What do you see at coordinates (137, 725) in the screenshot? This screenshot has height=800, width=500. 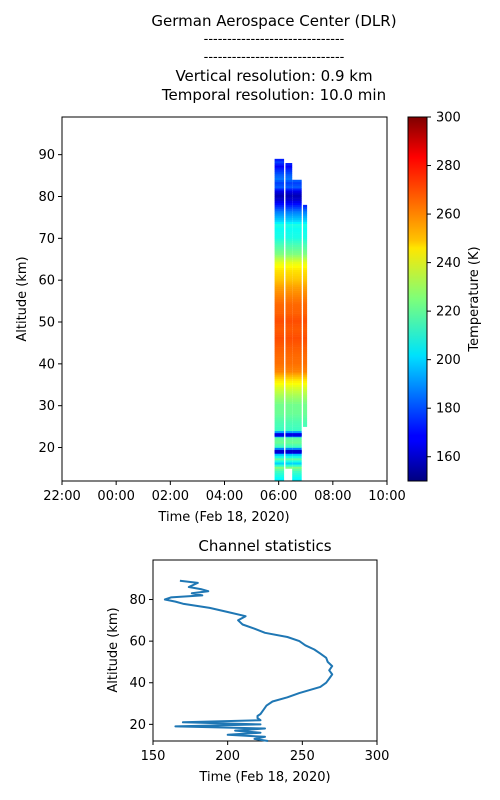 I see `y-tick-label: 20` at bounding box center [137, 725].